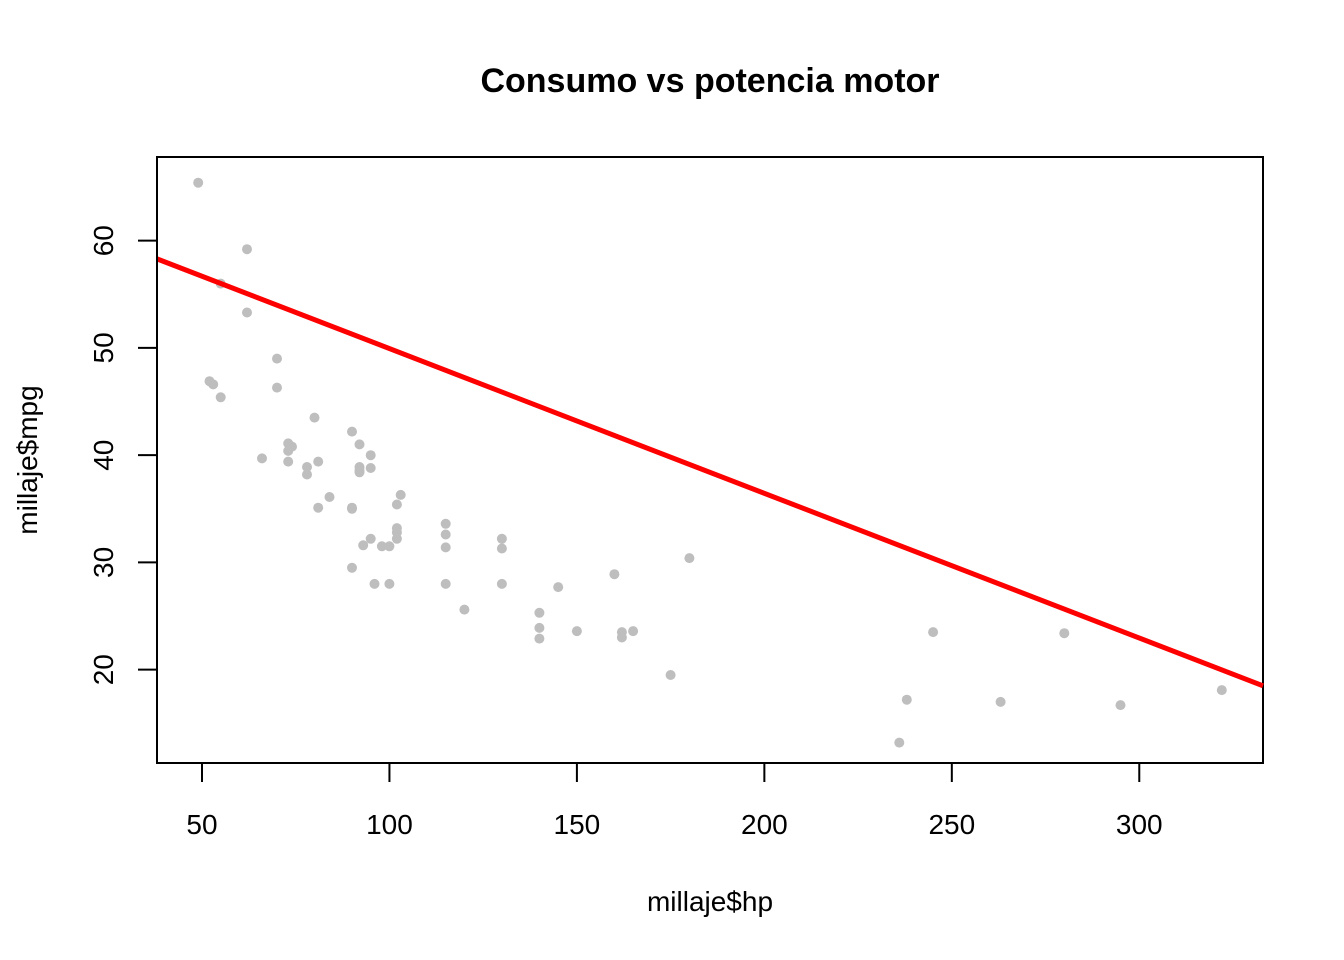 The height and width of the screenshot is (960, 1344). What do you see at coordinates (103, 669) in the screenshot?
I see `y-tick-label: 20` at bounding box center [103, 669].